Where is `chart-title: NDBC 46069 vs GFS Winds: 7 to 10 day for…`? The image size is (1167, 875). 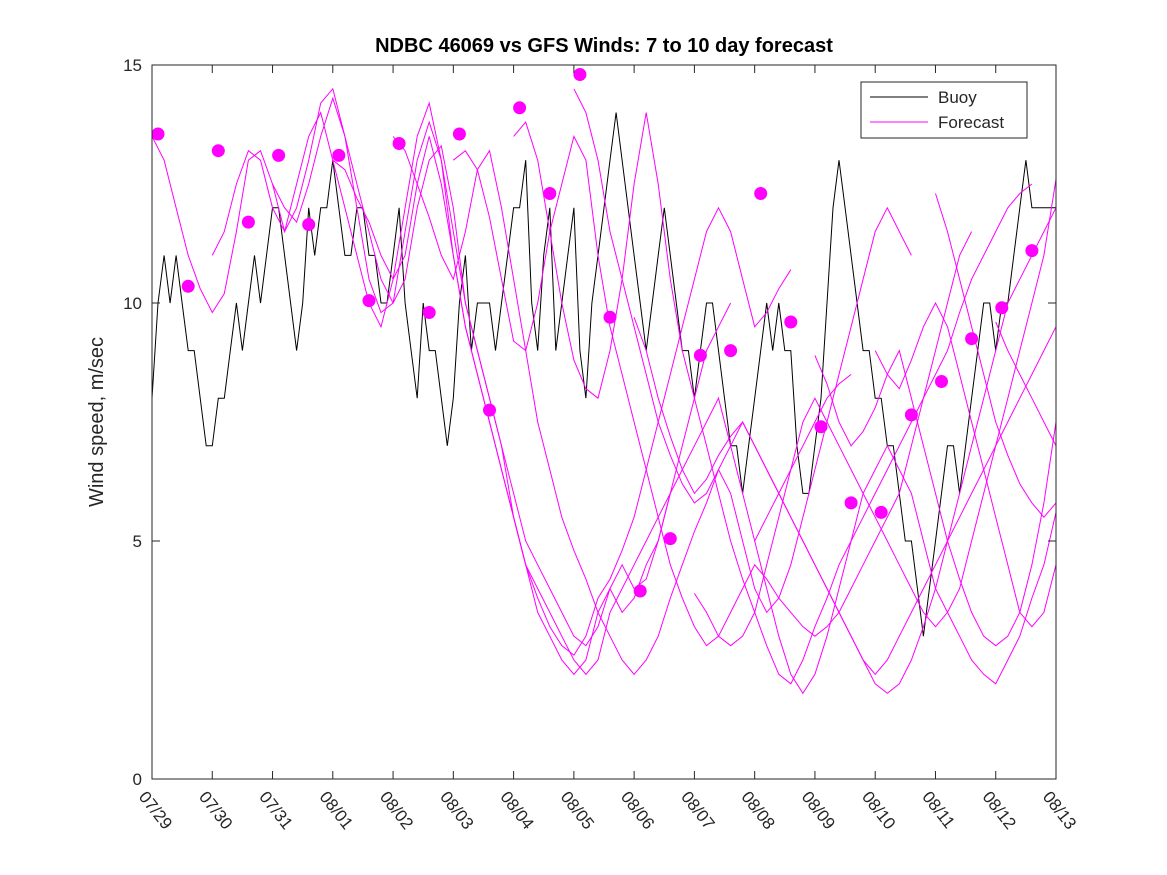 chart-title: NDBC 46069 vs GFS Winds: 7 to 10 day for… is located at coordinates (604, 46).